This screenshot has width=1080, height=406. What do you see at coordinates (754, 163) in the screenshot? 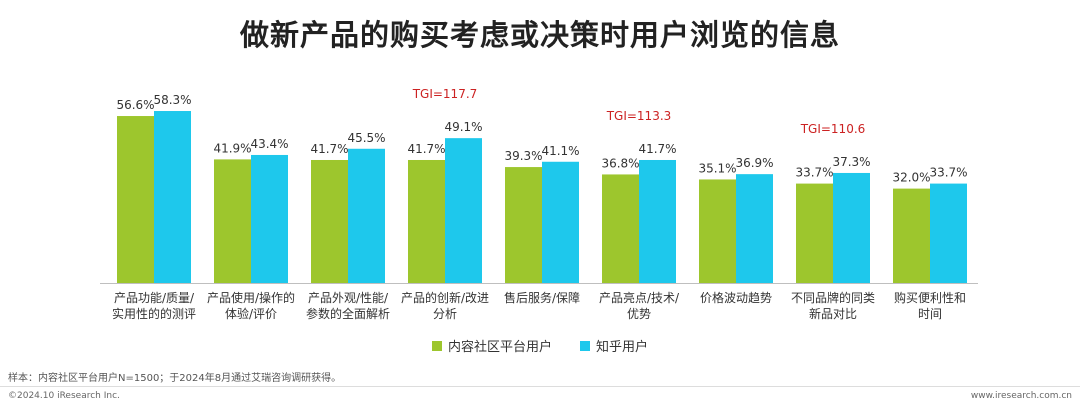
I see `data-label-2-7: 36.9%` at bounding box center [754, 163].